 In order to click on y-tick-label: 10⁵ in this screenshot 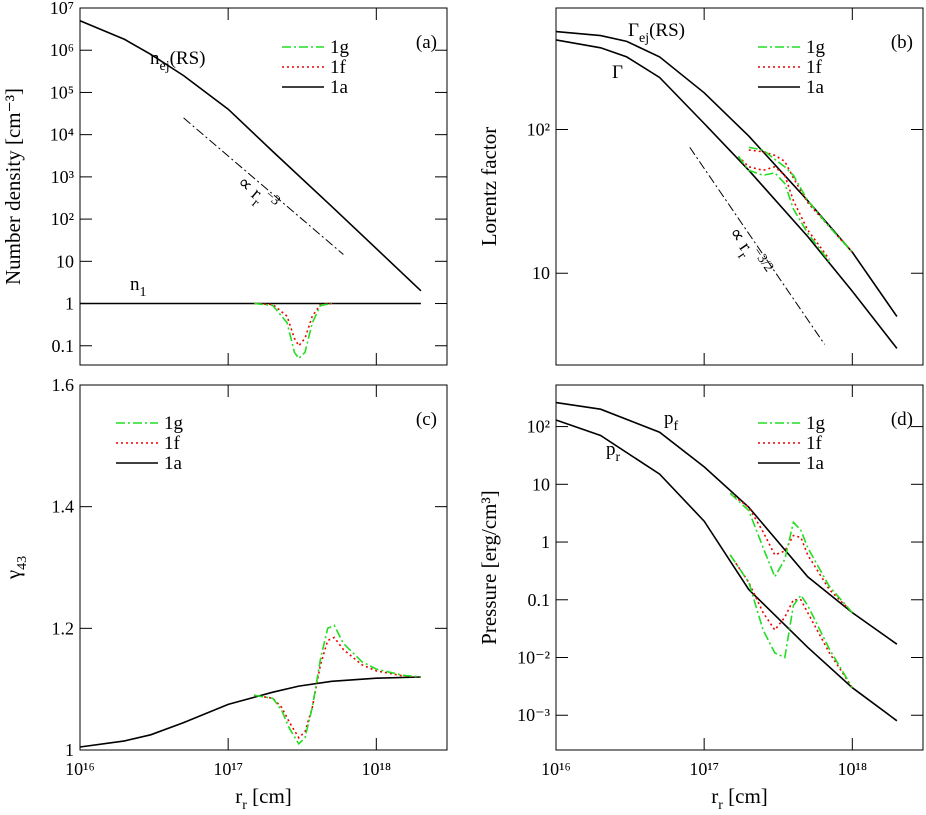, I will do `click(62, 92)`.